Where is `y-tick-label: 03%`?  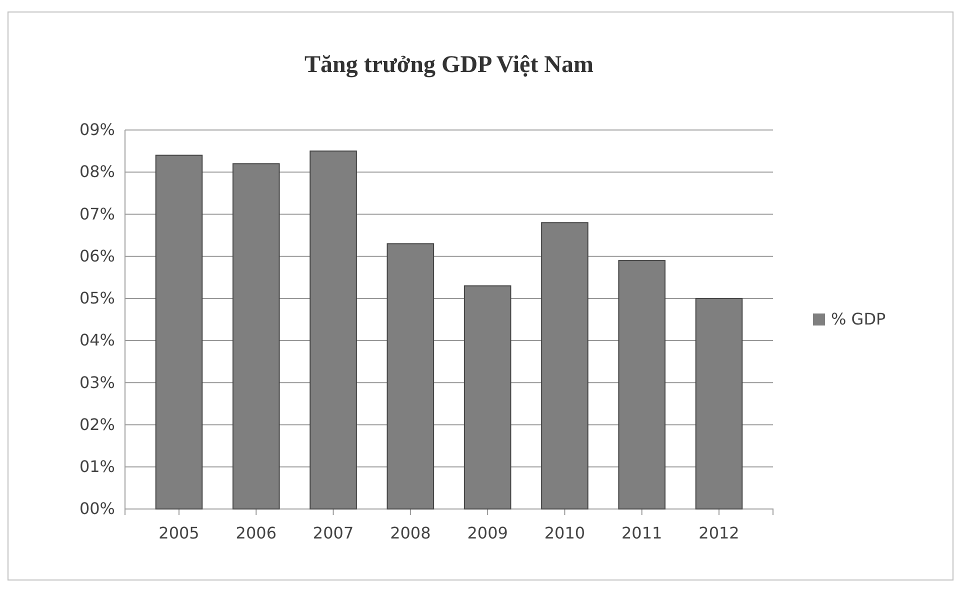 y-tick-label: 03% is located at coordinates (97, 382).